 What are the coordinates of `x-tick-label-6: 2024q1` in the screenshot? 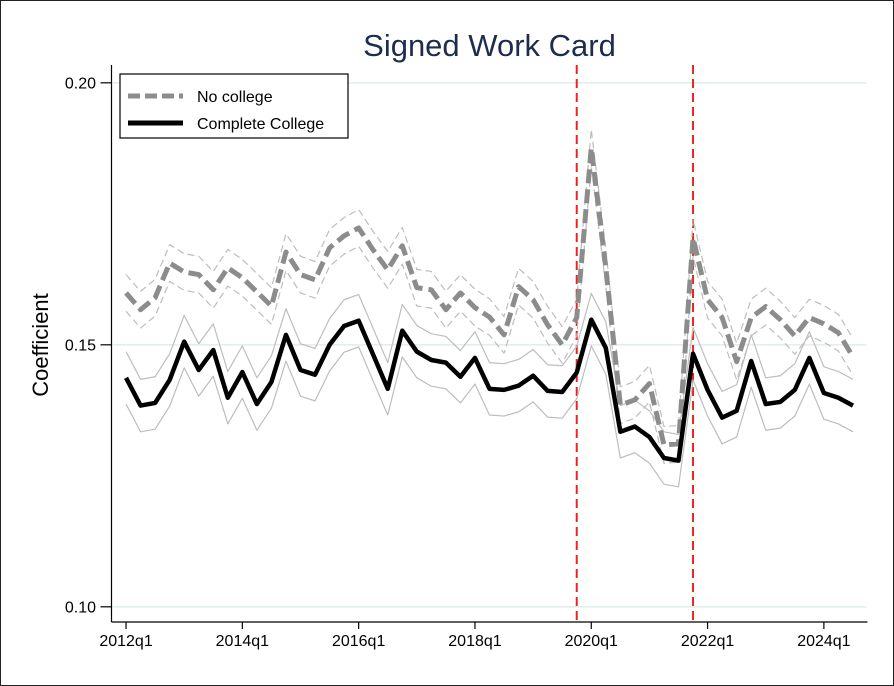 It's located at (823, 641).